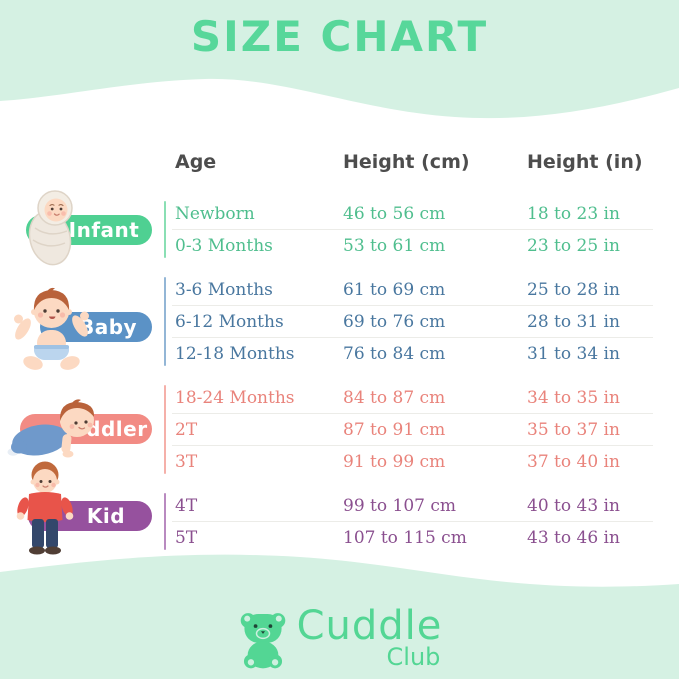  Describe the element at coordinates (413, 657) in the screenshot. I see `brand-subname: Club` at that location.